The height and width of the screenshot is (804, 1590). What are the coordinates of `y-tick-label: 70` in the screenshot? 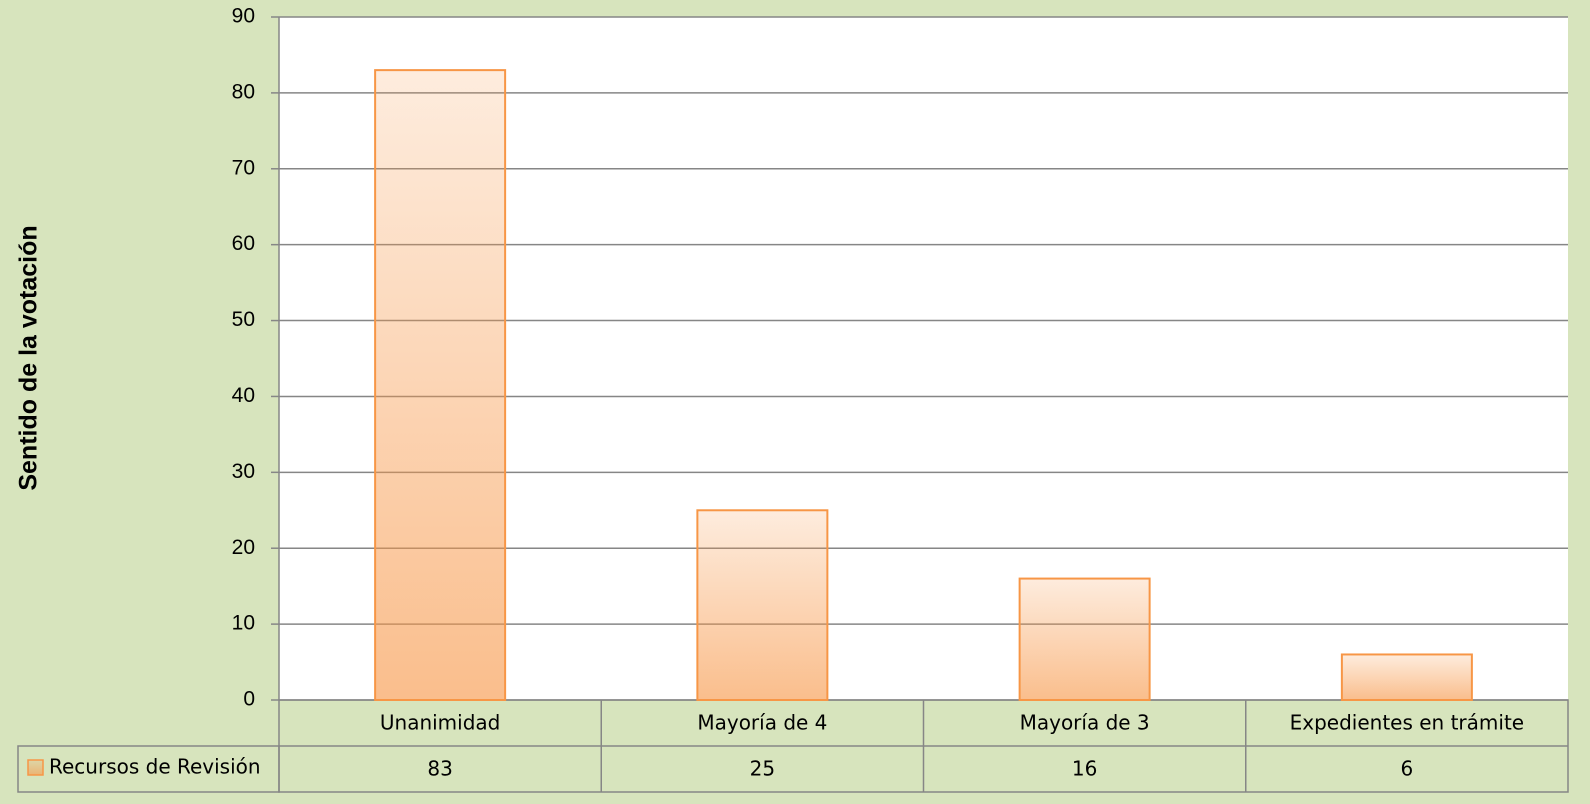 It's located at (243, 167).